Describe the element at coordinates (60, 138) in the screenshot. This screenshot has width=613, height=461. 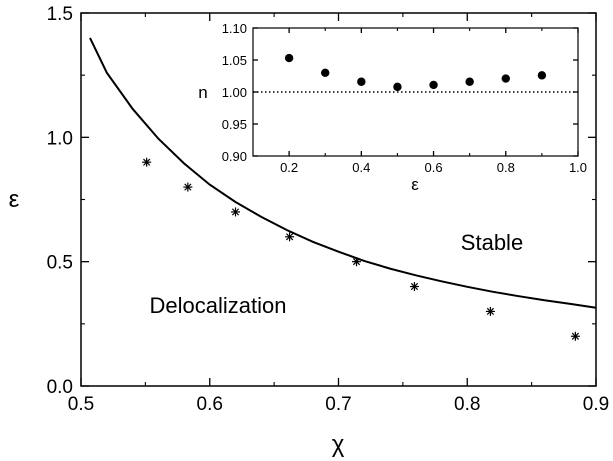
I see `y-tick-label: 1.0` at that location.